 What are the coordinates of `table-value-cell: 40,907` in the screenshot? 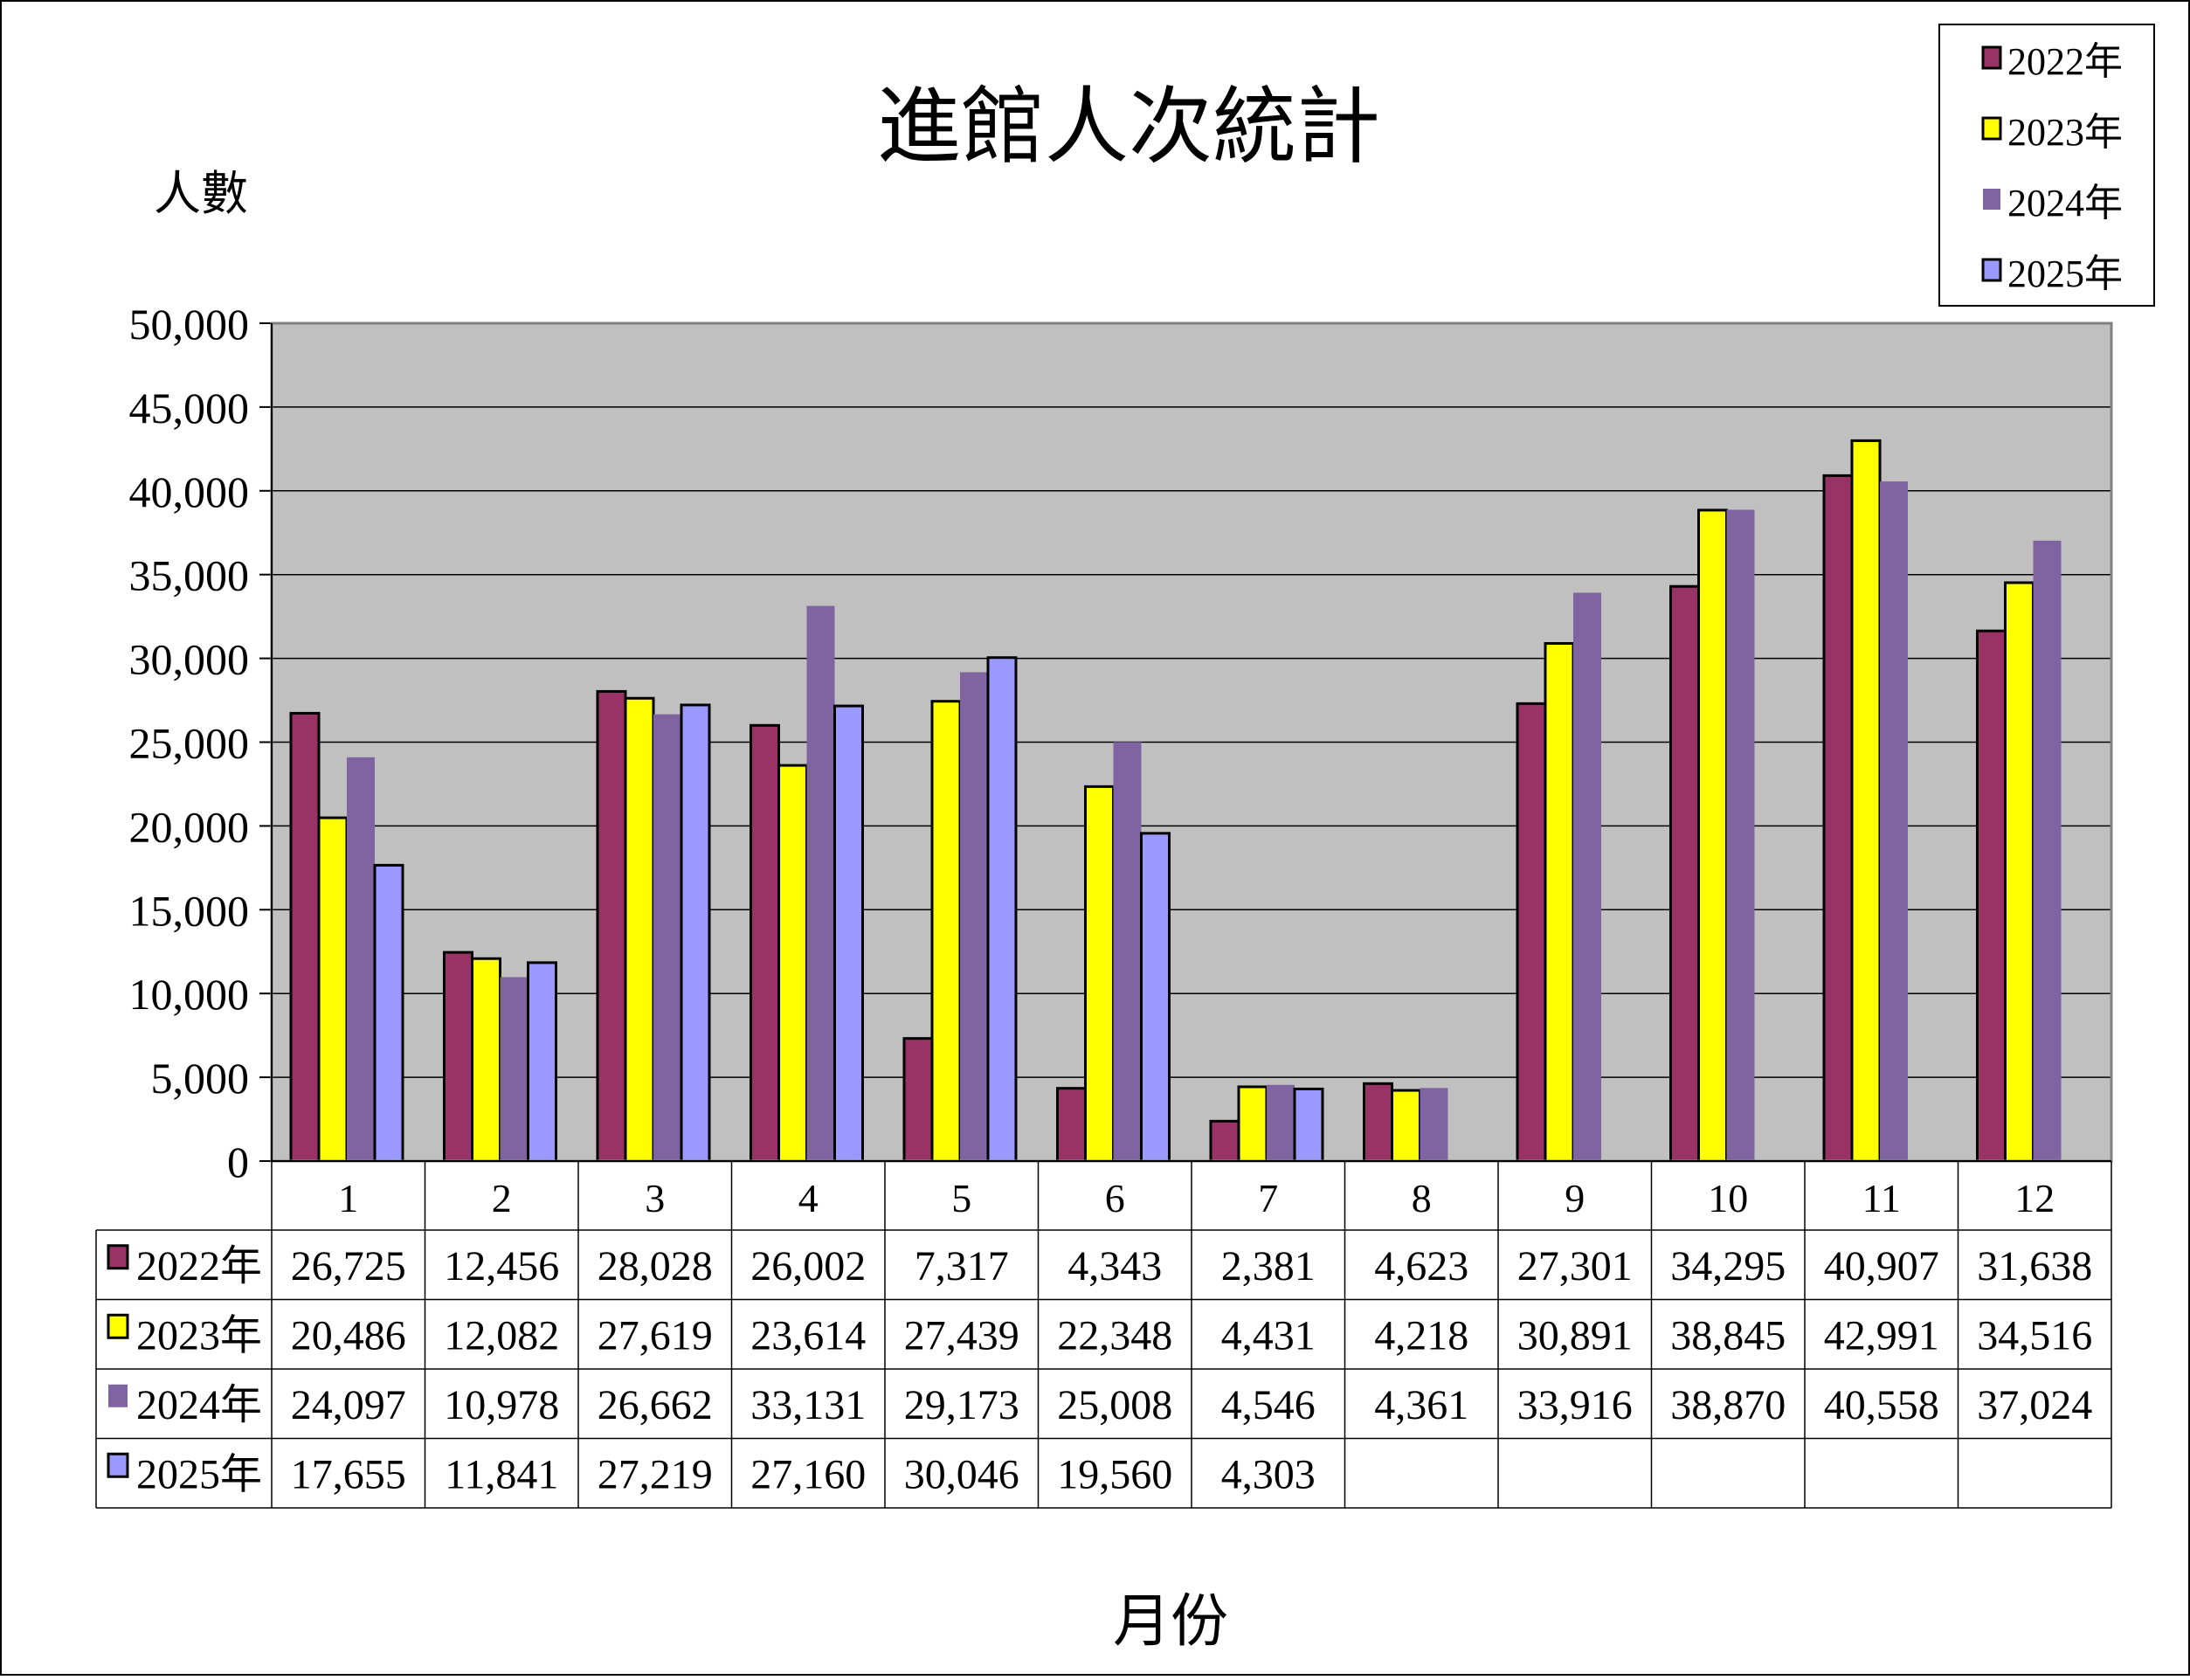 It's located at (1881, 1266).